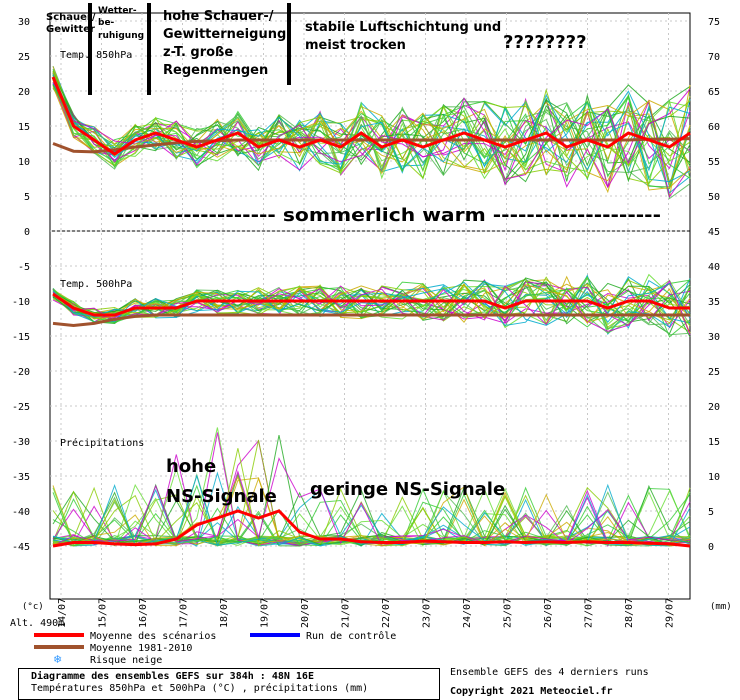 The width and height of the screenshot is (740, 700). Describe the element at coordinates (714, 127) in the screenshot. I see `y-tick-label-right: 60` at that location.